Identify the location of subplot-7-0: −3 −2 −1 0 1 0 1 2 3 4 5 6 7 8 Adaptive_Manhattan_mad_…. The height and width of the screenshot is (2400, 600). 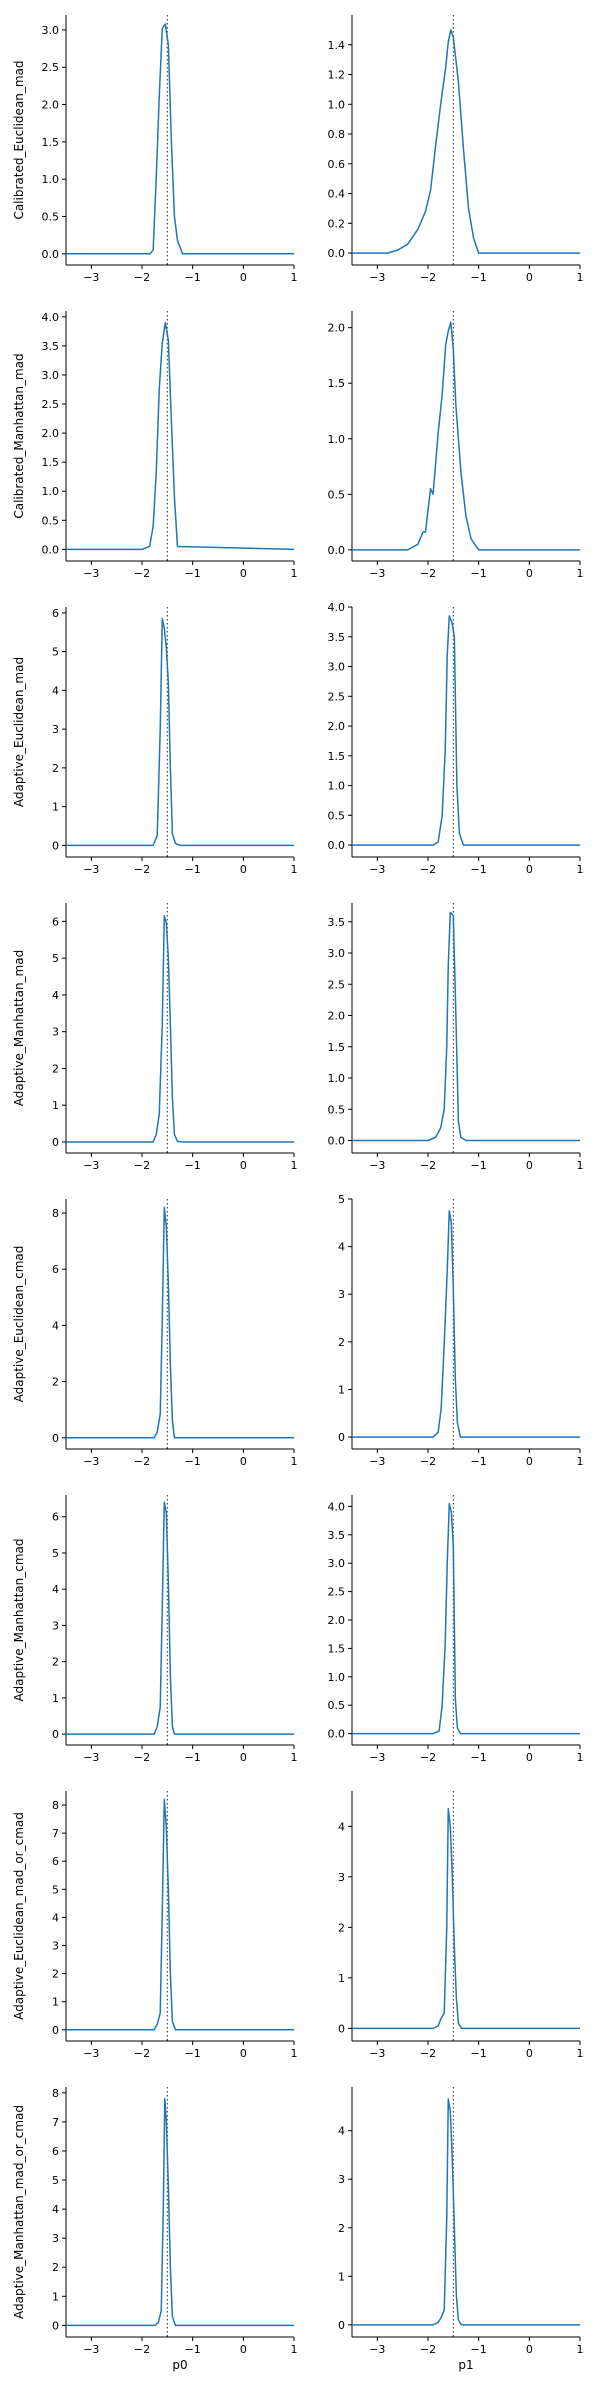
(155, 2229).